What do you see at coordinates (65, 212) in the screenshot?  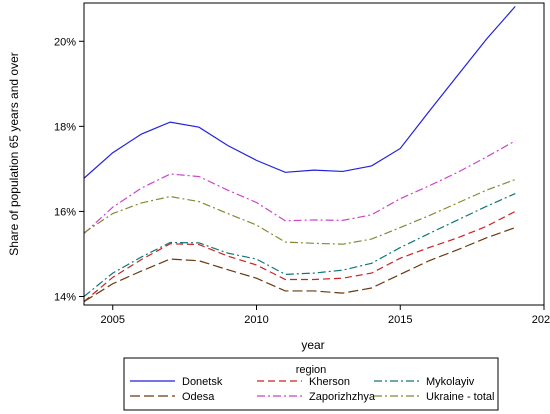 I see `y-tick-label: 16%` at bounding box center [65, 212].